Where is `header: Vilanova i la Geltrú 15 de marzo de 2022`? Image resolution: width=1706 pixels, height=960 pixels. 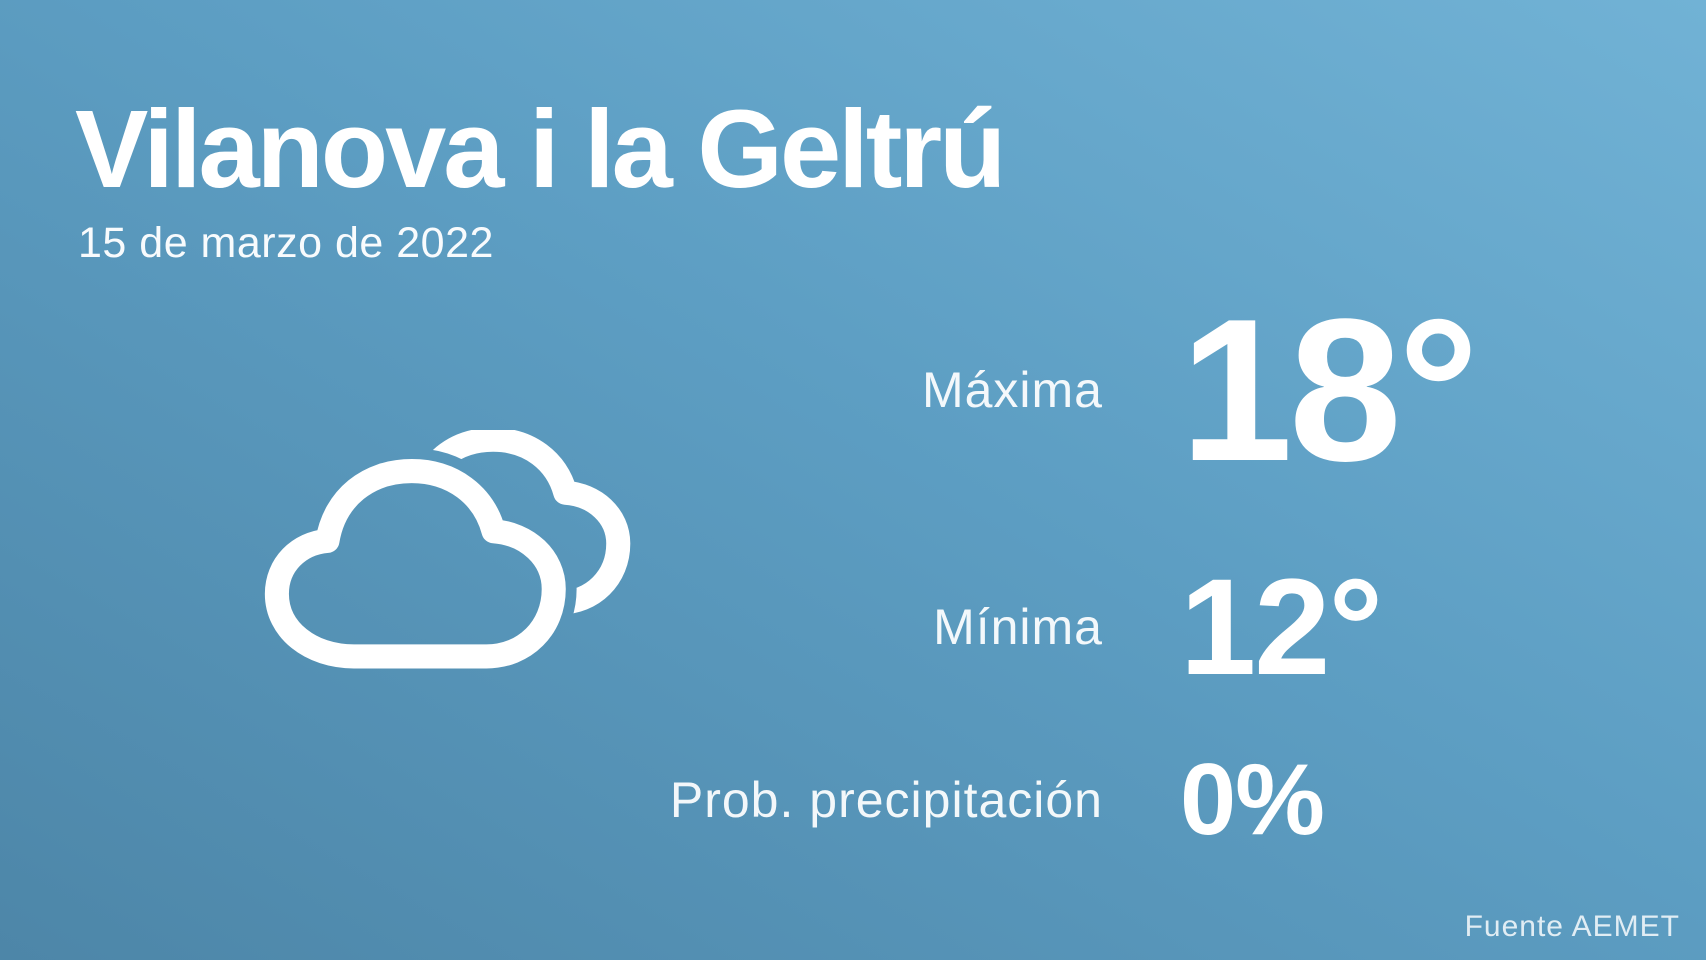 header: Vilanova i la Geltrú 15 de marzo de 2022 is located at coordinates (540, 178).